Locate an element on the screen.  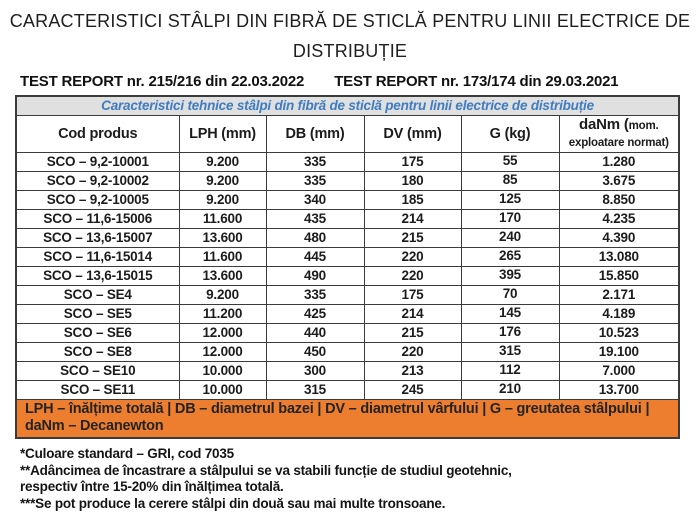
cell-db: 435 is located at coordinates (315, 219).